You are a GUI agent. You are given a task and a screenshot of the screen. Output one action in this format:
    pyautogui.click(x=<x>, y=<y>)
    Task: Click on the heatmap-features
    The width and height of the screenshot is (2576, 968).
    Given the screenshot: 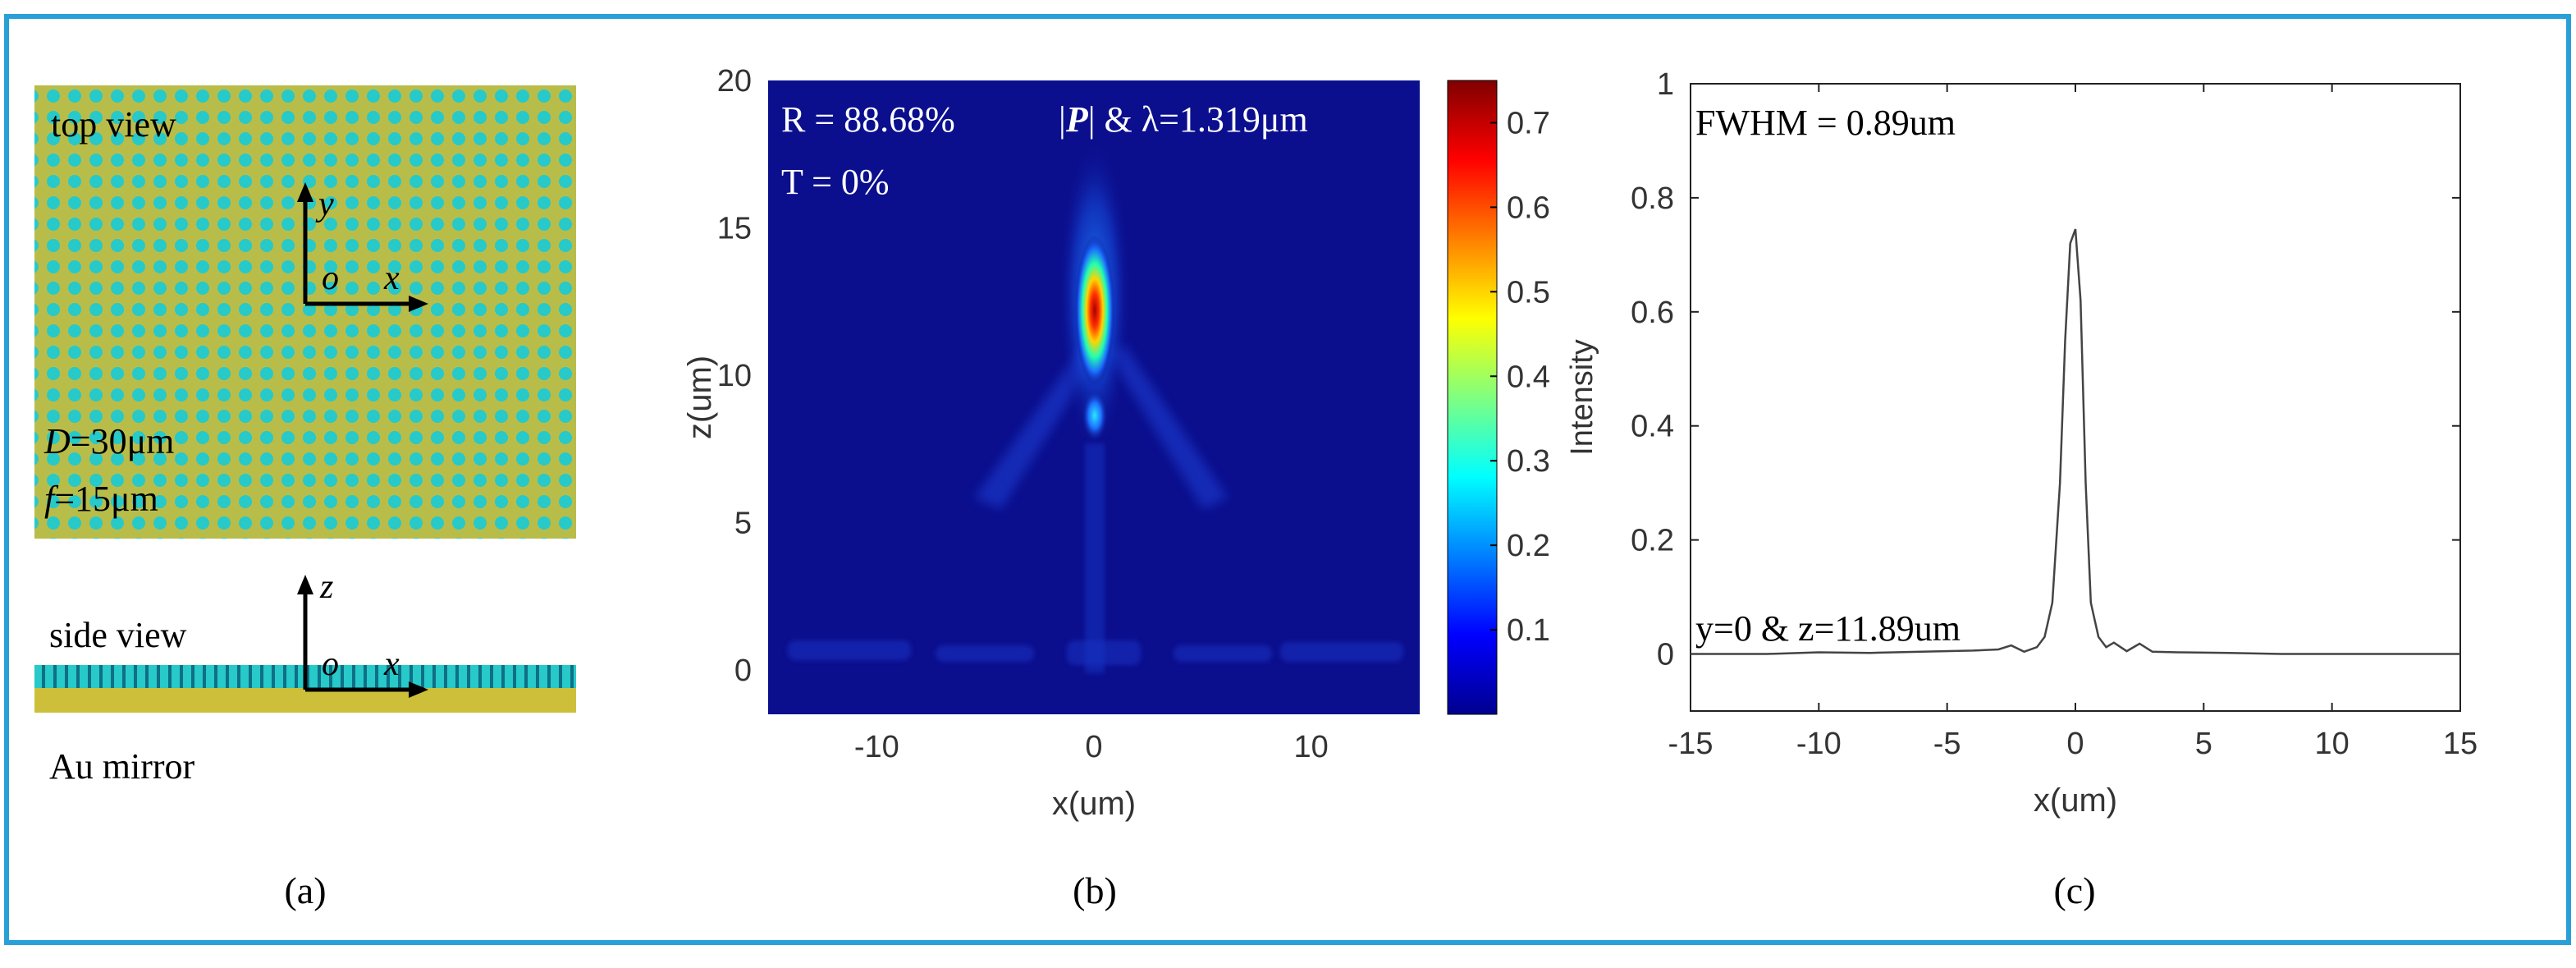 What is the action you would take?
    pyautogui.click(x=1095, y=407)
    